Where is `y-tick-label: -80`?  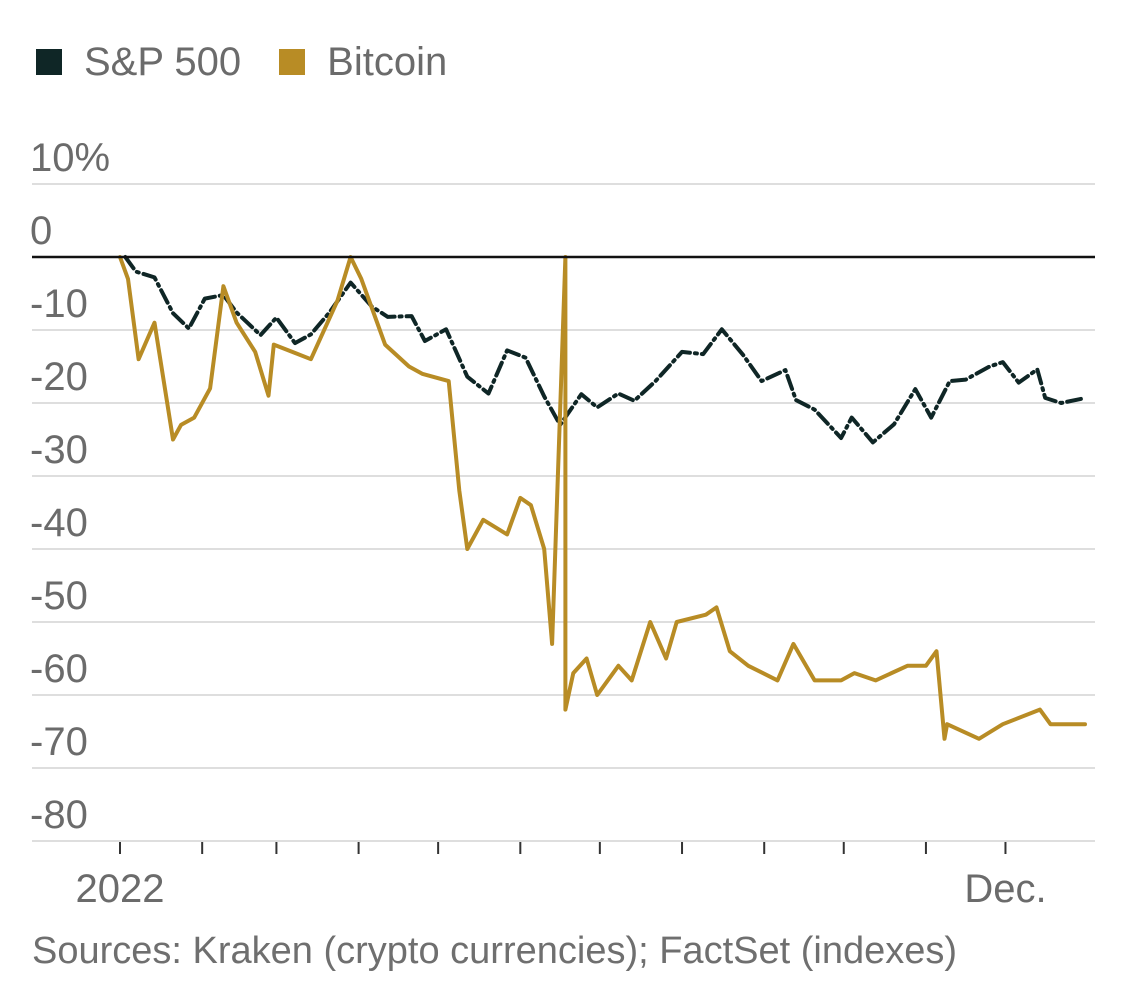
y-tick-label: -80 is located at coordinates (59, 815).